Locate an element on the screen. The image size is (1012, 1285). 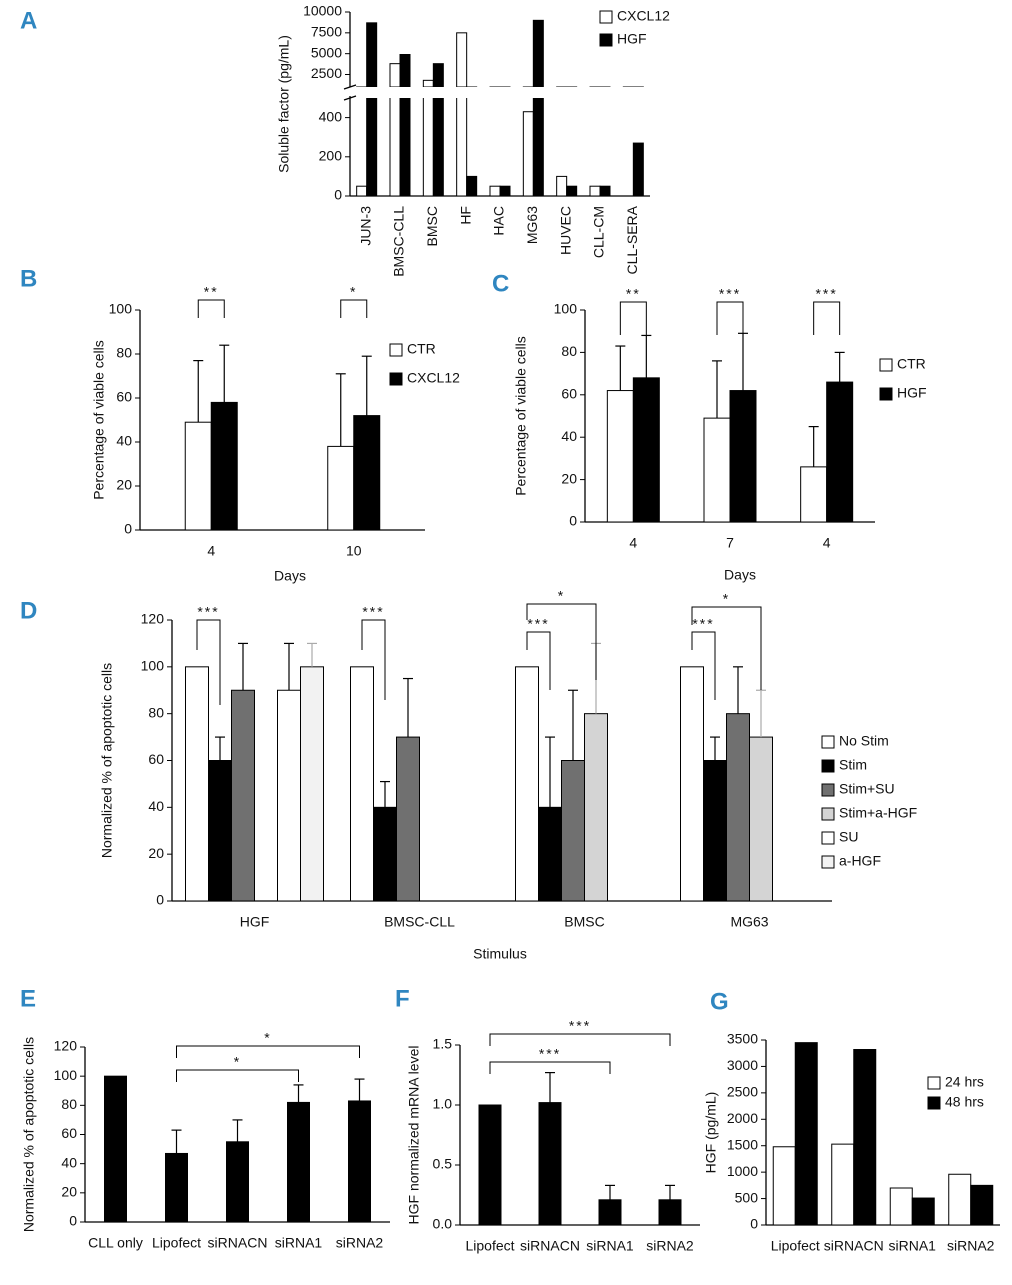
significance-label: * is located at coordinates (561, 596).